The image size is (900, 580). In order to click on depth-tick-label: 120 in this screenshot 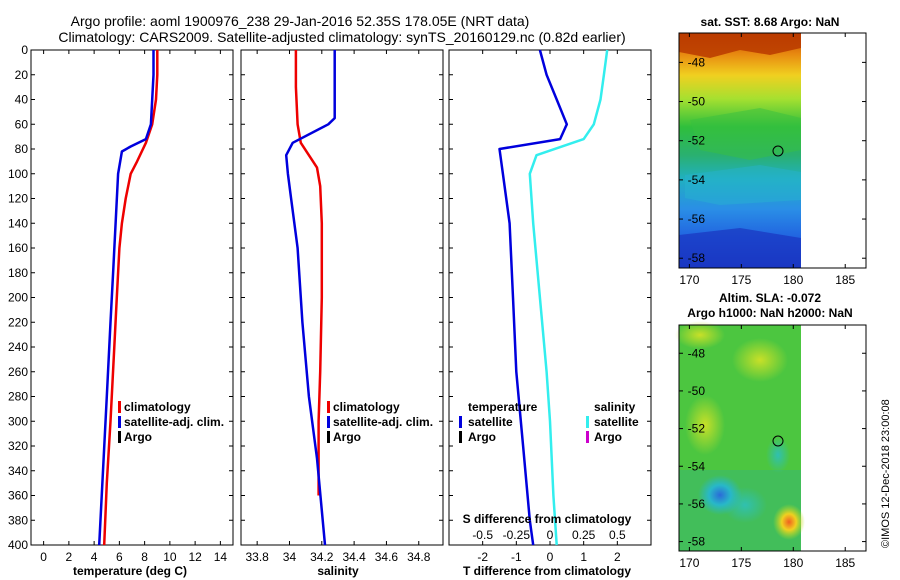, I will do `click(18, 199)`.